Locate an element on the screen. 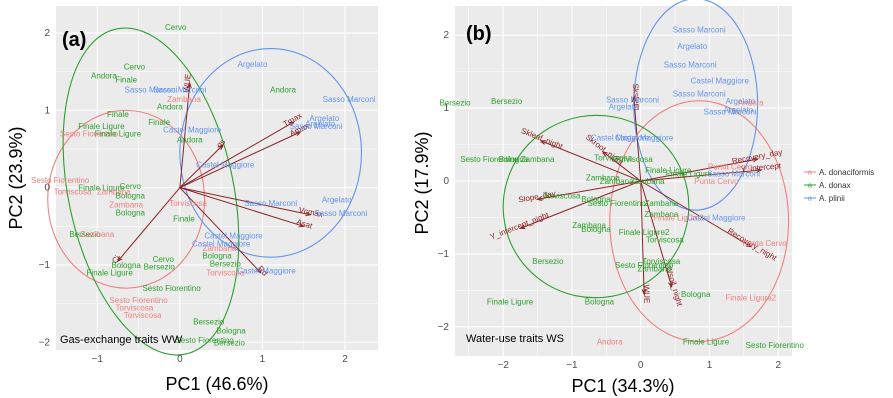 The width and height of the screenshot is (893, 398). legend: a A. donaciformis a A. donax a A. plinii is located at coordinates (839, 185).